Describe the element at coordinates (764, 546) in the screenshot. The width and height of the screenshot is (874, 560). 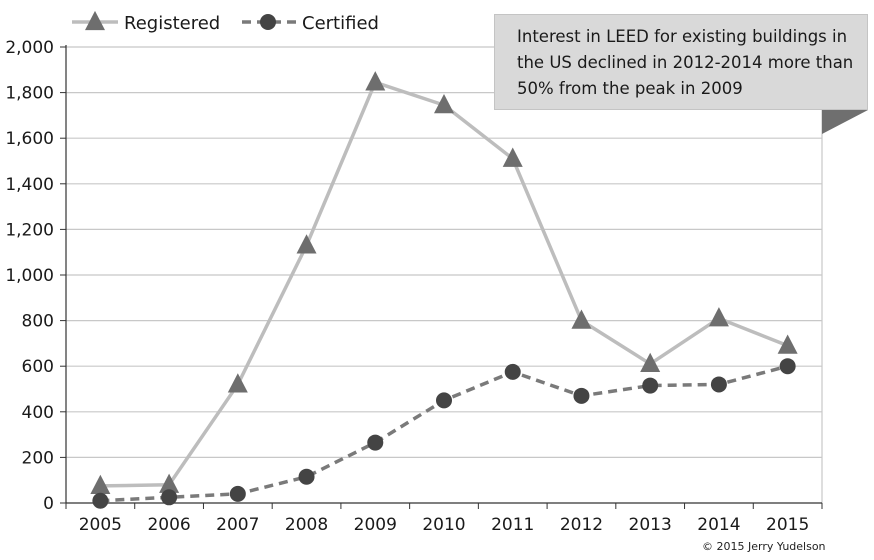
I see `copyright-credit: © 2015 Jerry Yudelson` at that location.